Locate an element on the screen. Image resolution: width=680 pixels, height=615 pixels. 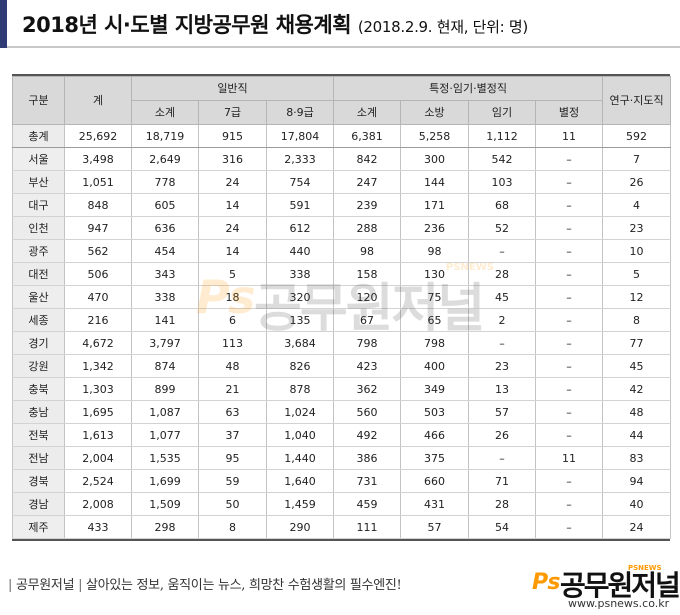
table-cell: 754 is located at coordinates (300, 182).